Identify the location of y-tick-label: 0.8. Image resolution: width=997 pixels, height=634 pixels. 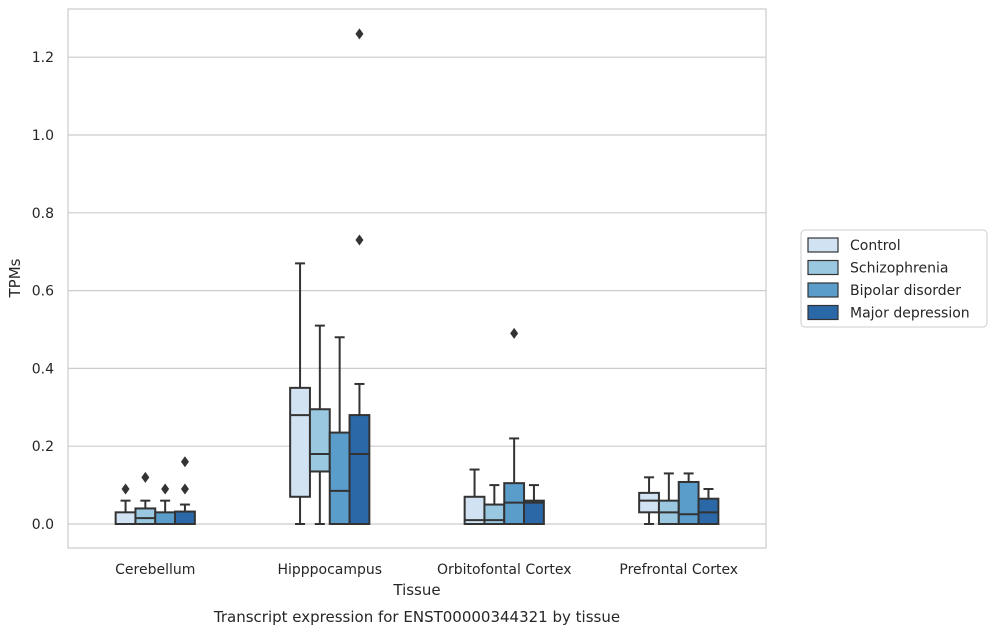
(43, 214).